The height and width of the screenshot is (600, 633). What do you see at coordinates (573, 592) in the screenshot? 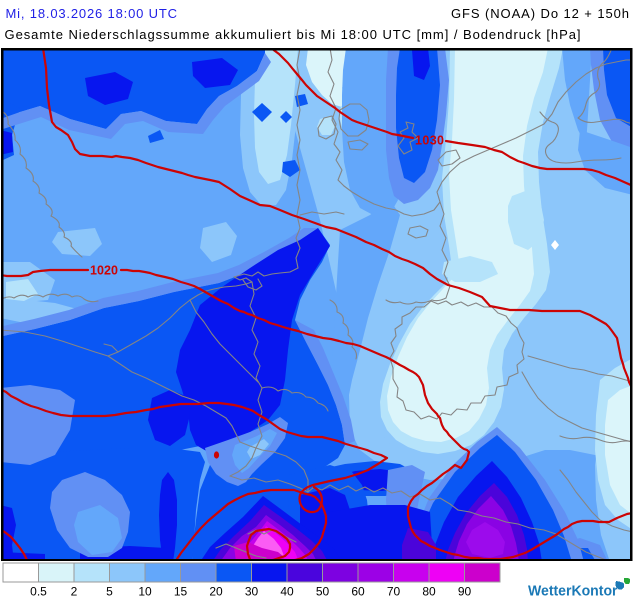
I see `svg-text: WetterKontor` at bounding box center [573, 592].